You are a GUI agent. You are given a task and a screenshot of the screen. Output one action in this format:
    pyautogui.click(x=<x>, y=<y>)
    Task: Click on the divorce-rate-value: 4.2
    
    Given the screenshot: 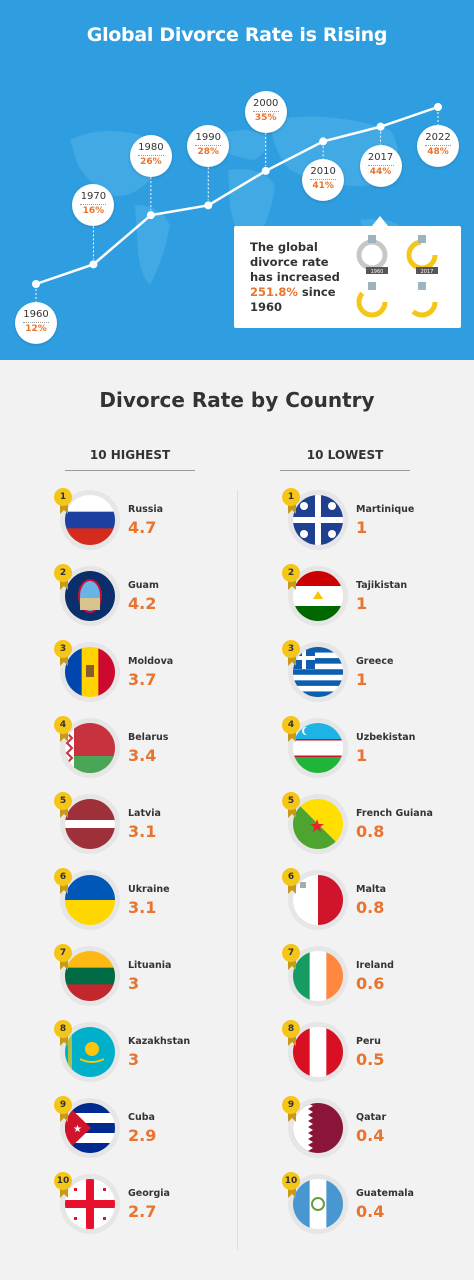 What is the action you would take?
    pyautogui.click(x=142, y=603)
    